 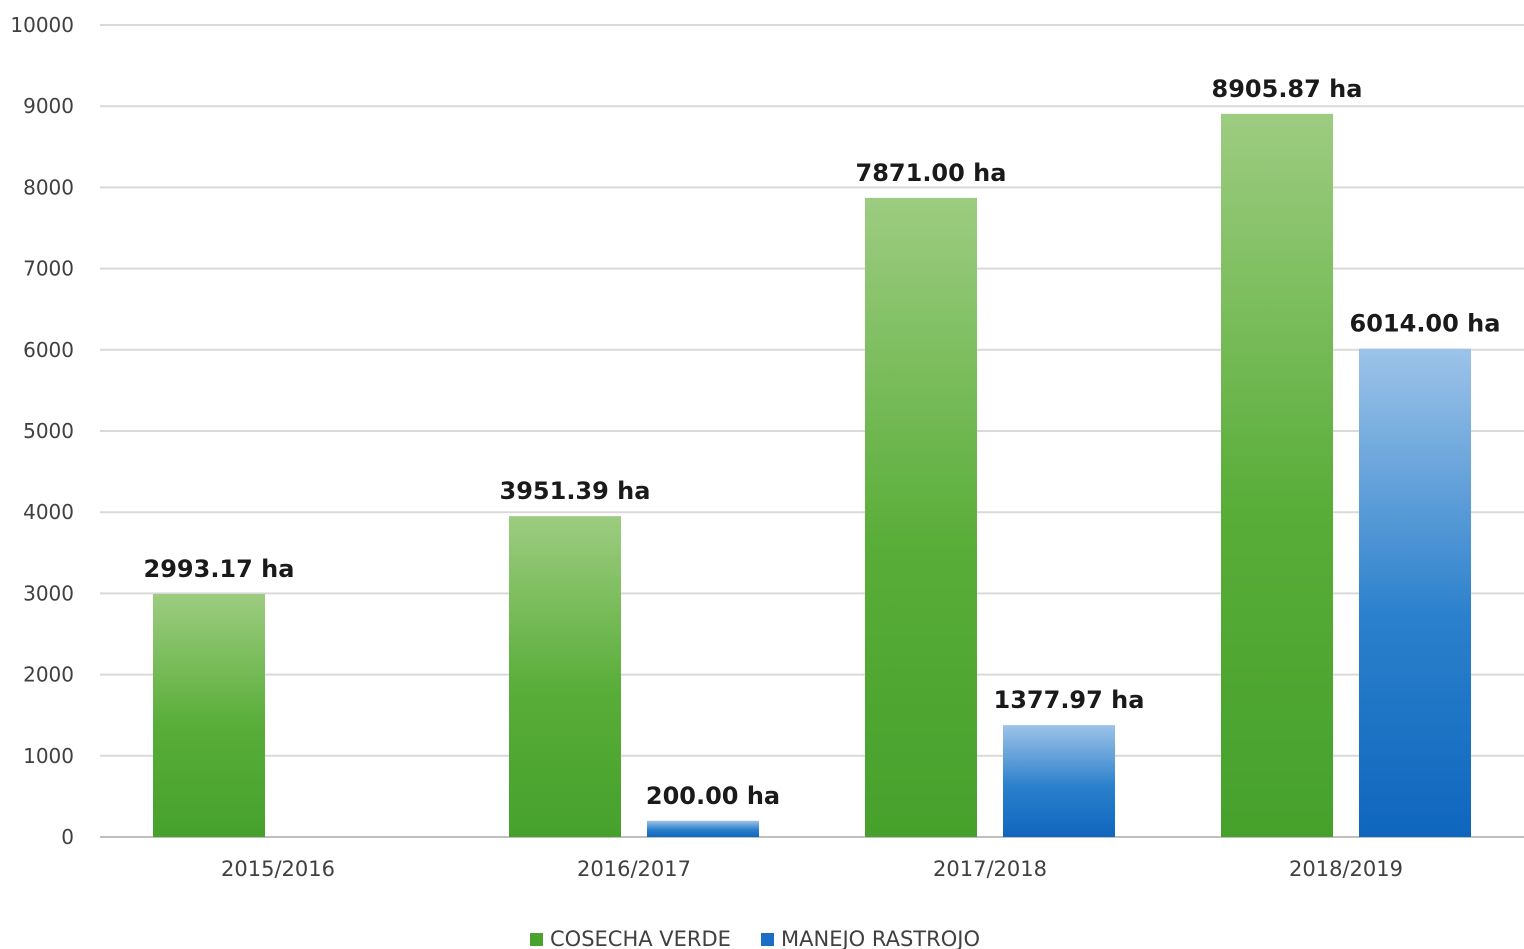 I want to click on x-axis-category-labels: 2015/2016 2016/2017 2017/2018 2018/2019, so click(x=812, y=869).